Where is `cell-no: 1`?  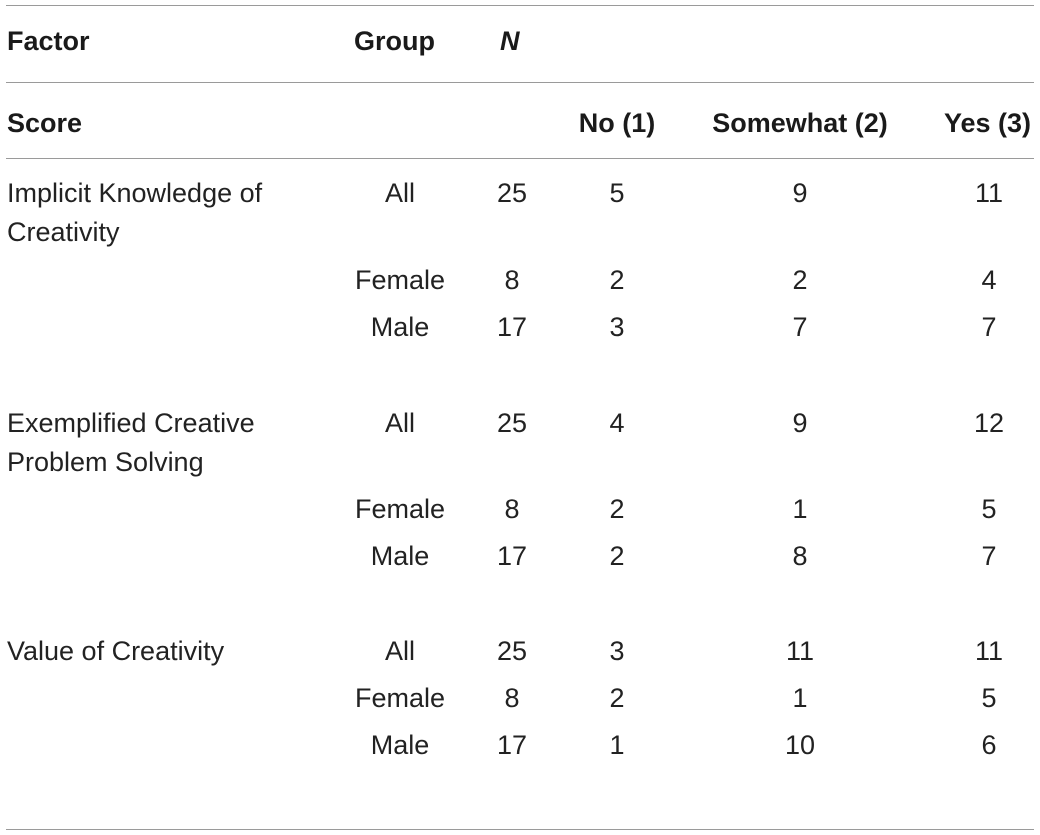
cell-no: 1 is located at coordinates (617, 745).